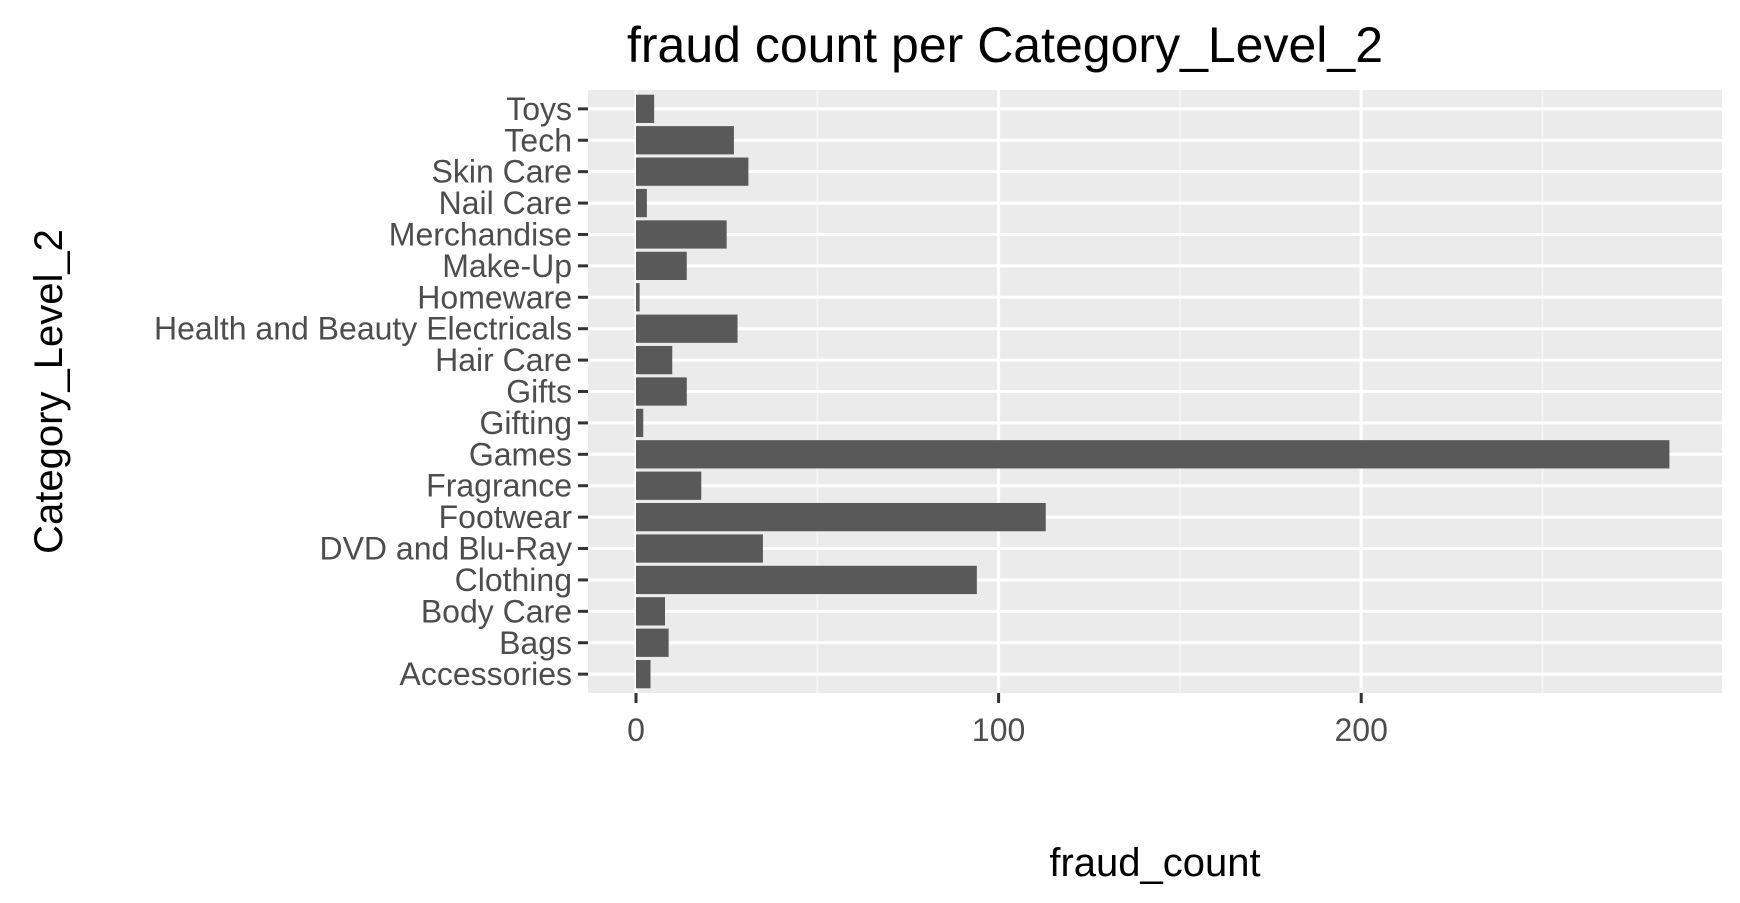 The image size is (1740, 903). I want to click on bar-fragrance, so click(669, 485).